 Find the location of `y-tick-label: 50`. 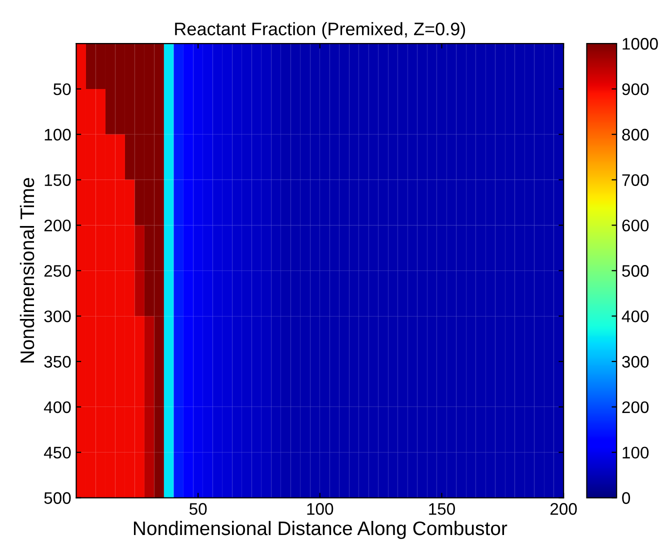

y-tick-label: 50 is located at coordinates (62, 89).